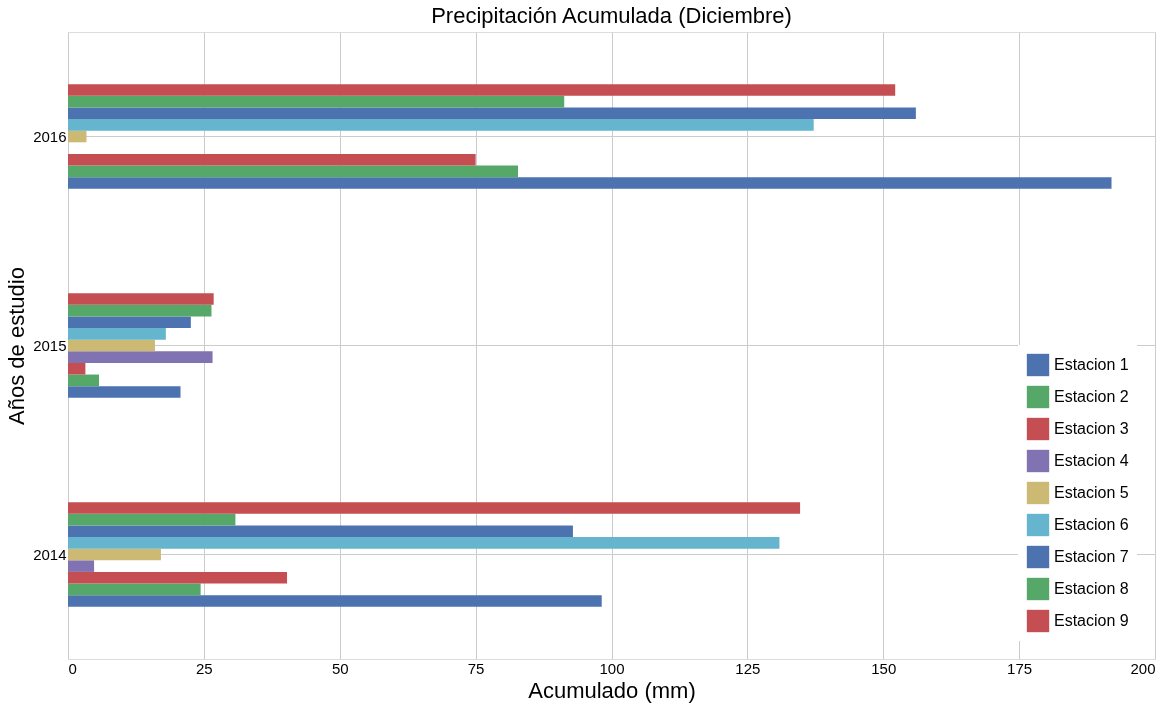  Describe the element at coordinates (1091, 492) in the screenshot. I see `legend-label: Estacion 5` at that location.